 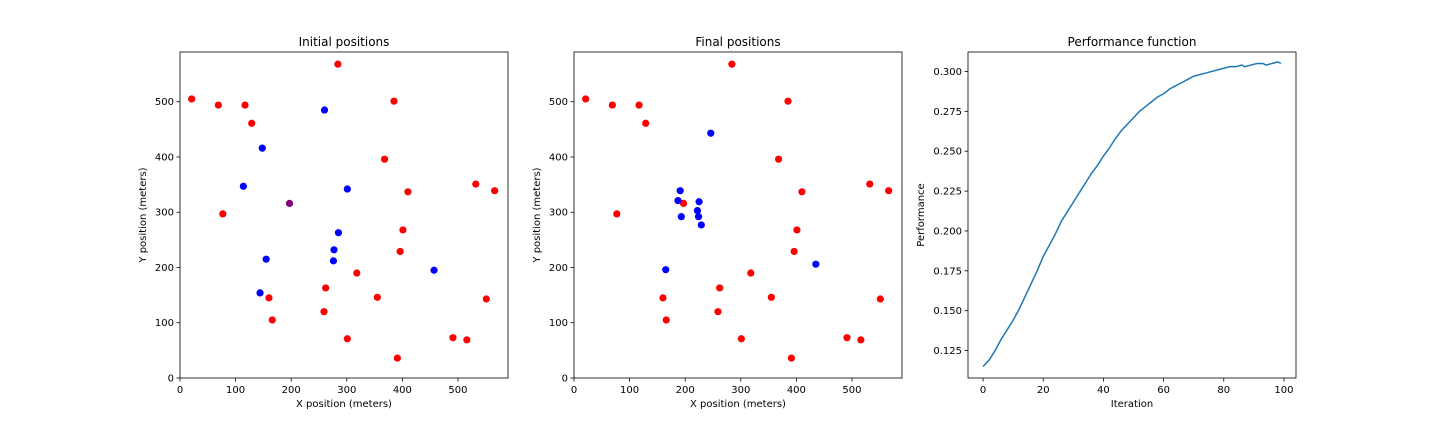 I want to click on x-tick-label: 20, so click(x=1043, y=390).